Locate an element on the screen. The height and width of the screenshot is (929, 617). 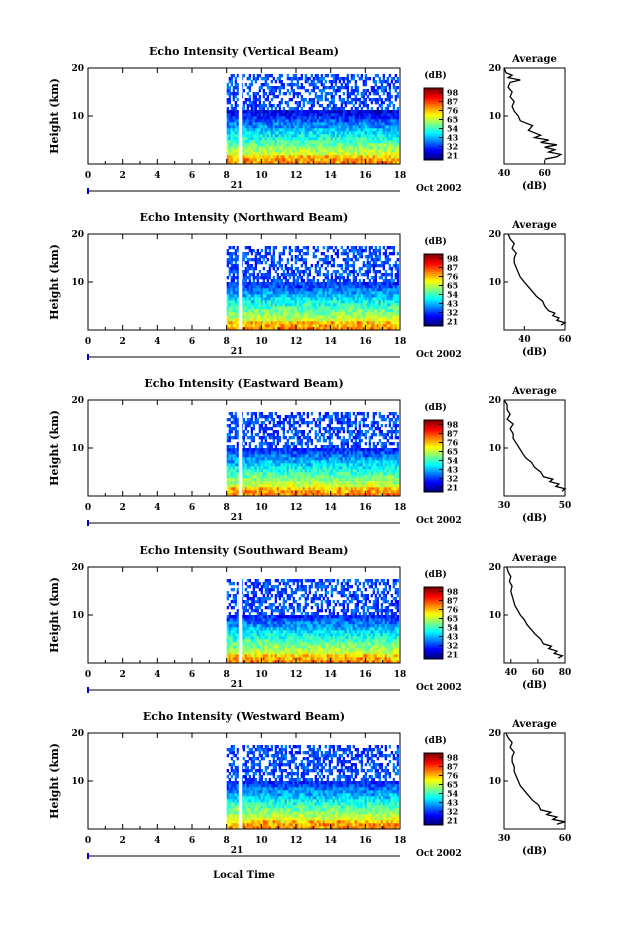
x-tick-label: 4 is located at coordinates (157, 342).